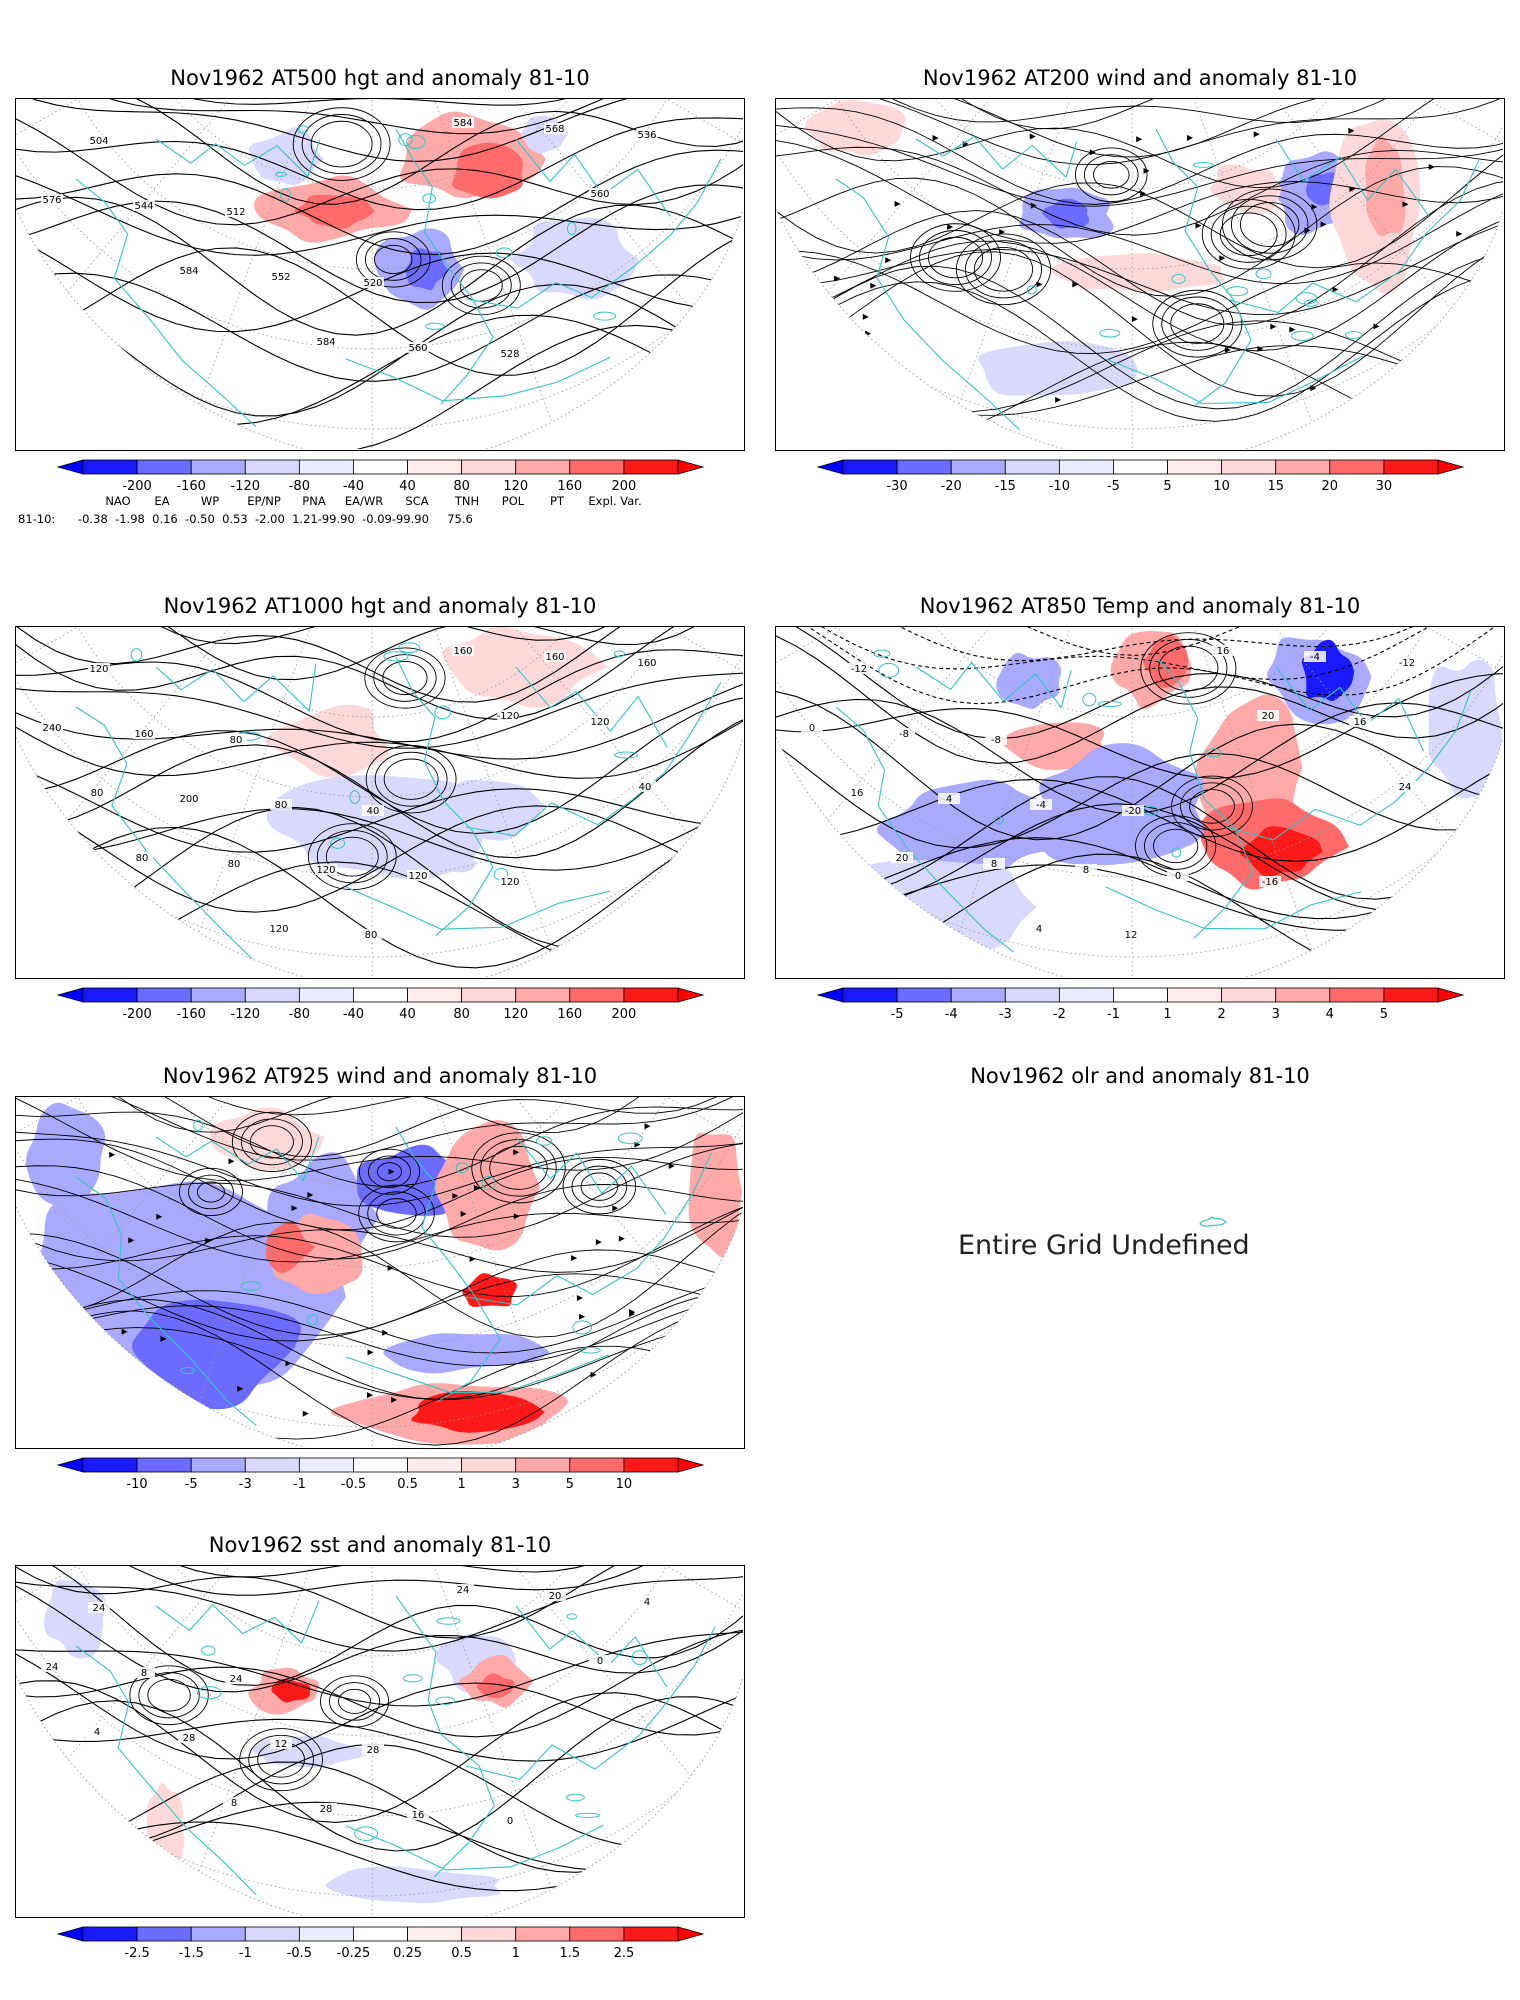  I want to click on contour-label: 240, so click(51, 728).